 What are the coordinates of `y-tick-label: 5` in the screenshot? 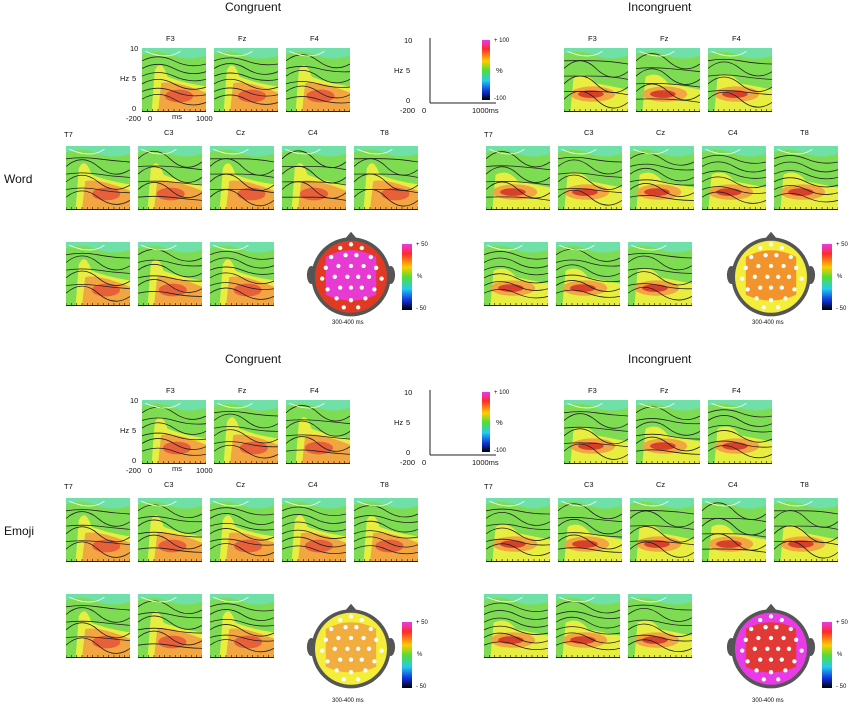 It's located at (134, 430).